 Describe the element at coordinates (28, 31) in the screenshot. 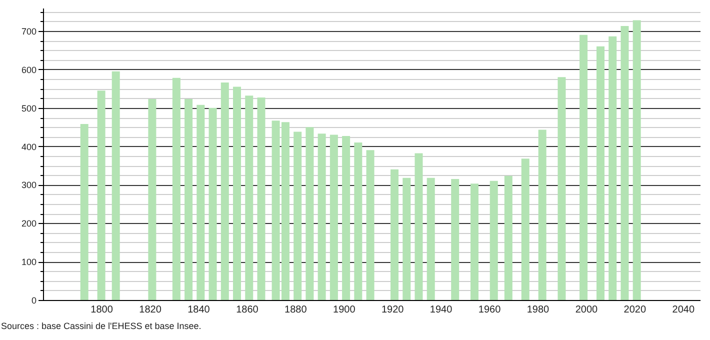

I see `y-tick-label: 700` at that location.